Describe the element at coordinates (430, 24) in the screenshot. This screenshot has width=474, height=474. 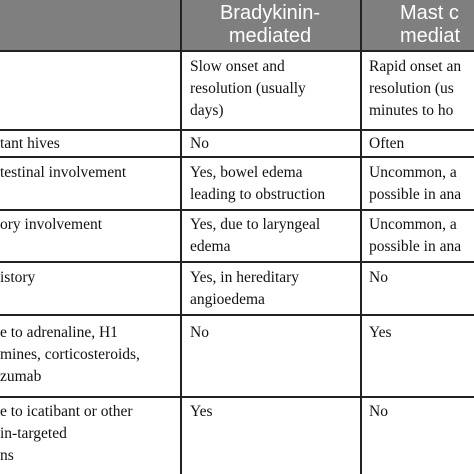
I see `header-mast-cell-mediated: Mast c mediat` at that location.